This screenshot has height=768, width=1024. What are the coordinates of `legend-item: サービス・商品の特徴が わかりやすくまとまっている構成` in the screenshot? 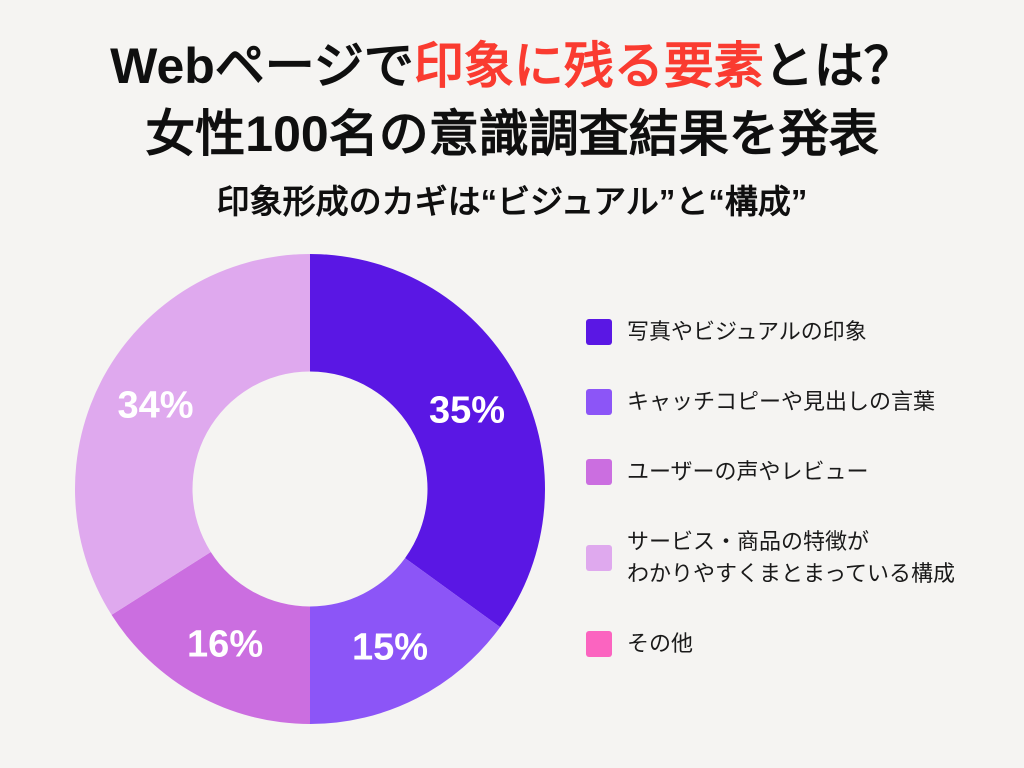 It's located at (770, 558).